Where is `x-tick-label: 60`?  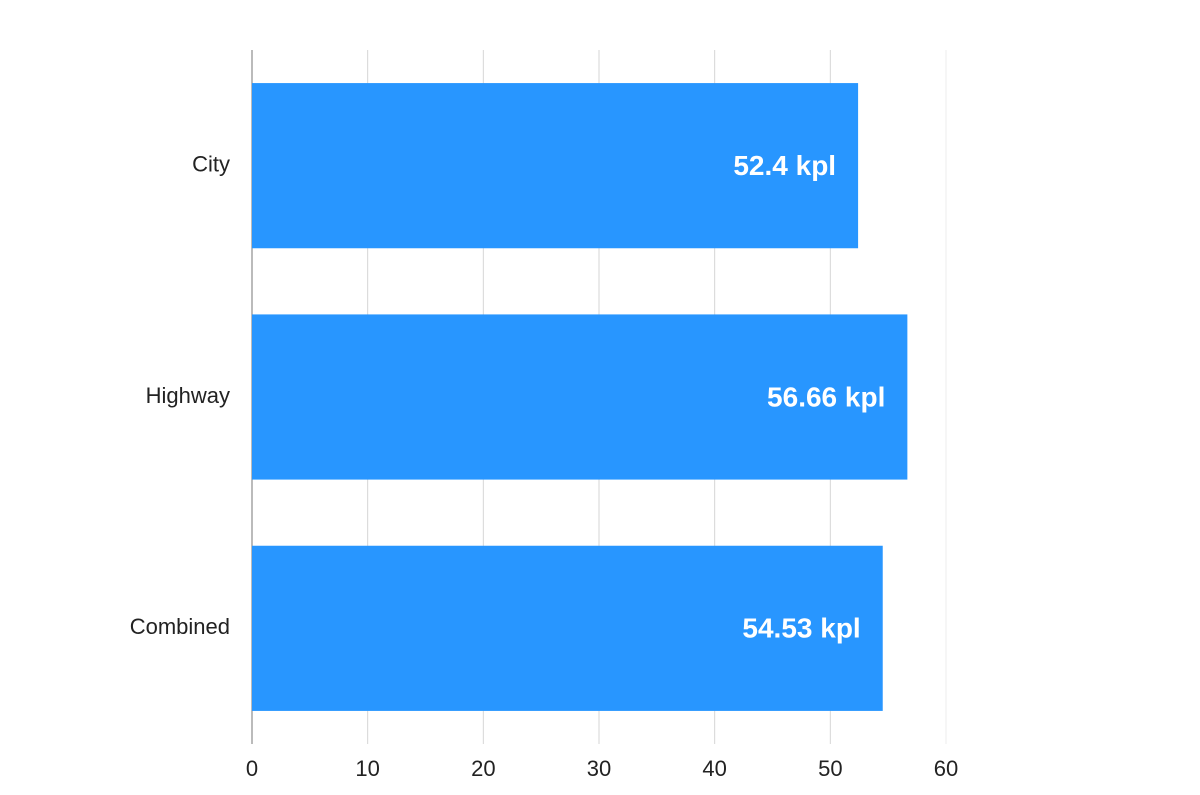 x-tick-label: 60 is located at coordinates (946, 768).